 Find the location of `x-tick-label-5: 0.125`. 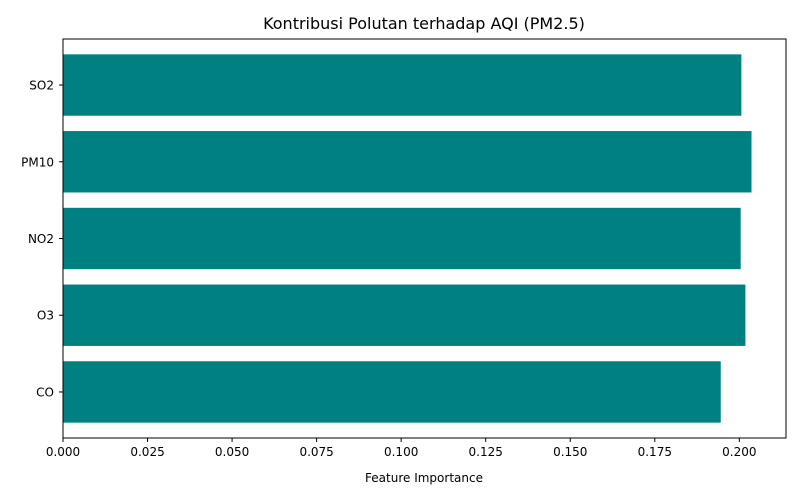

x-tick-label-5: 0.125 is located at coordinates (486, 452).